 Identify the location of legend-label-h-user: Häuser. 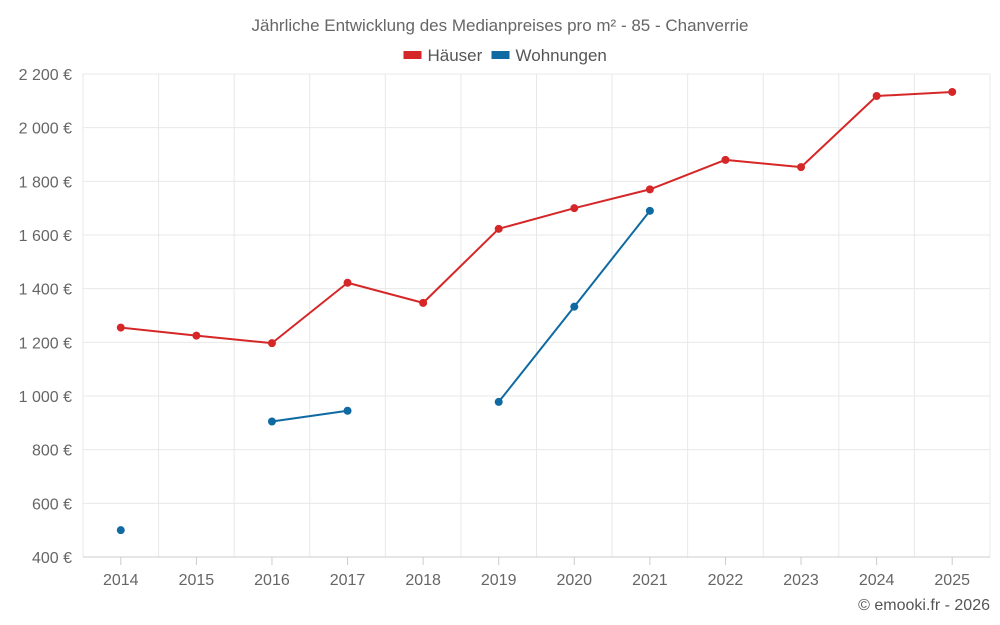
(455, 55).